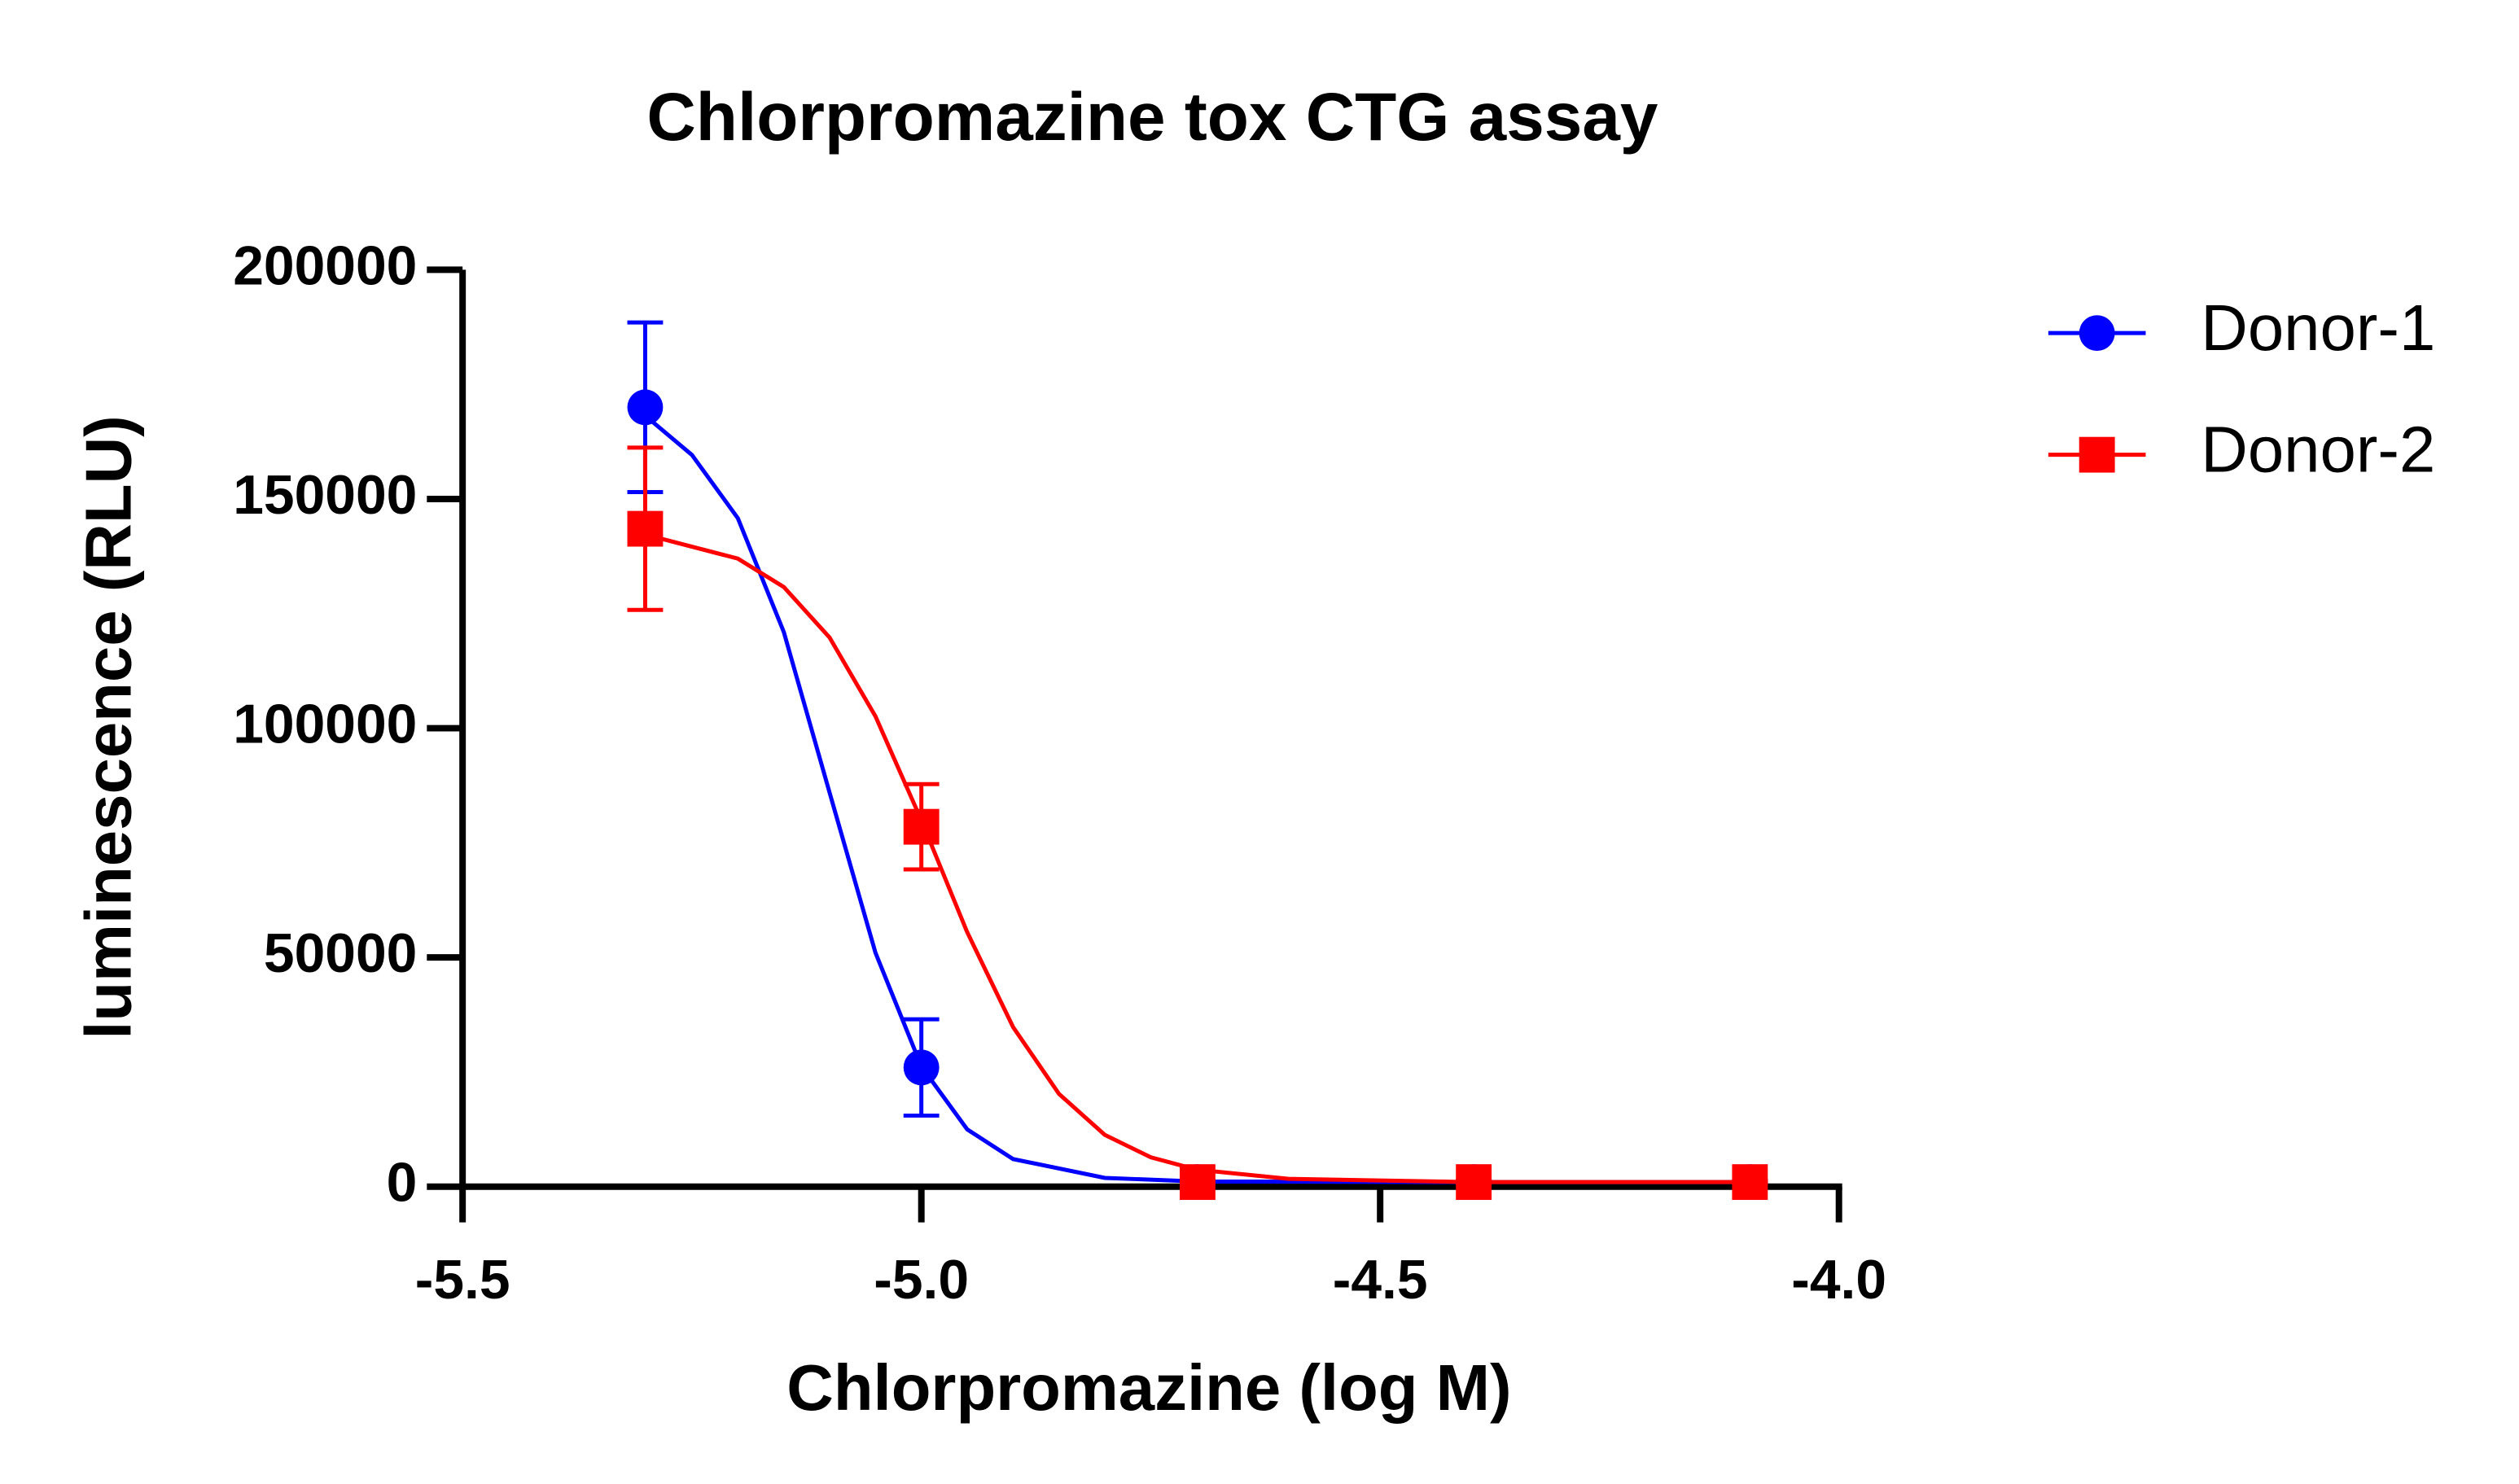 This screenshot has height=1484, width=2519. Describe the element at coordinates (1148, 1388) in the screenshot. I see `x-axis-title: Chlorpromazine (log M)` at that location.